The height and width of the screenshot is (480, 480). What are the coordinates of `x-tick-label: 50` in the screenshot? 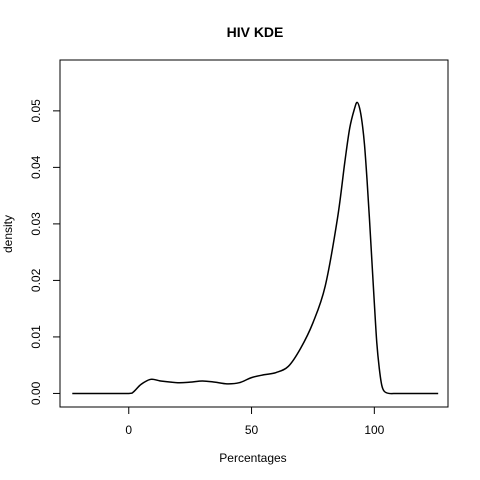 It's located at (252, 430).